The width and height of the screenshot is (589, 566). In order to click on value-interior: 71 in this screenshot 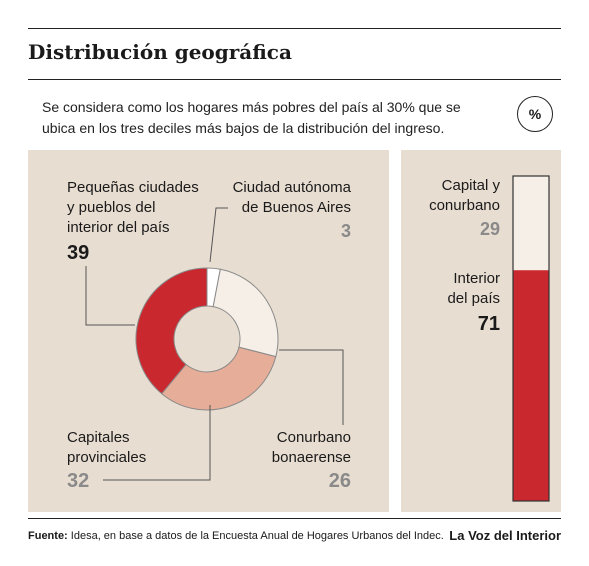, I will do `click(488, 324)`.